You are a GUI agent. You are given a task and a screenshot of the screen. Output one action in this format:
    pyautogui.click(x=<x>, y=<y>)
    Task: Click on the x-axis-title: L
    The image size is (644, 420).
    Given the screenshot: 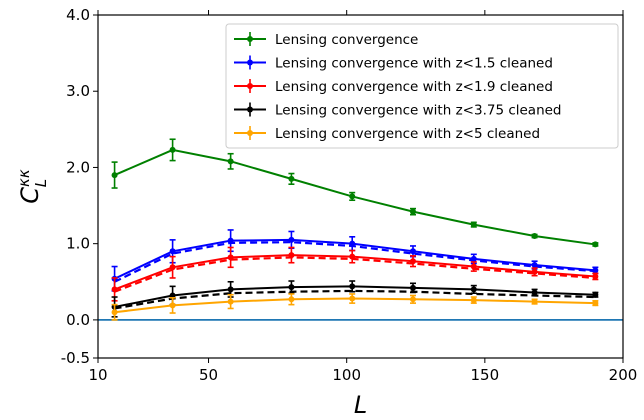 What is the action you would take?
    pyautogui.click(x=360, y=405)
    